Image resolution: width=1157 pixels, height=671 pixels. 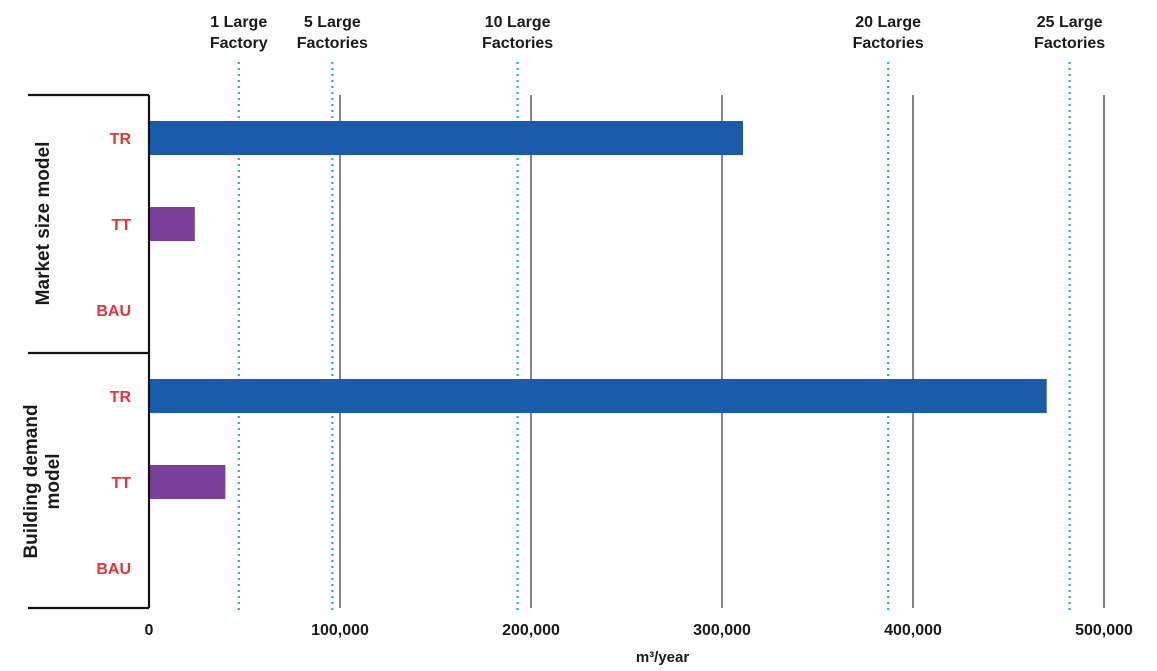 What do you see at coordinates (1104, 630) in the screenshot?
I see `x-tick-label: 500,000` at bounding box center [1104, 630].